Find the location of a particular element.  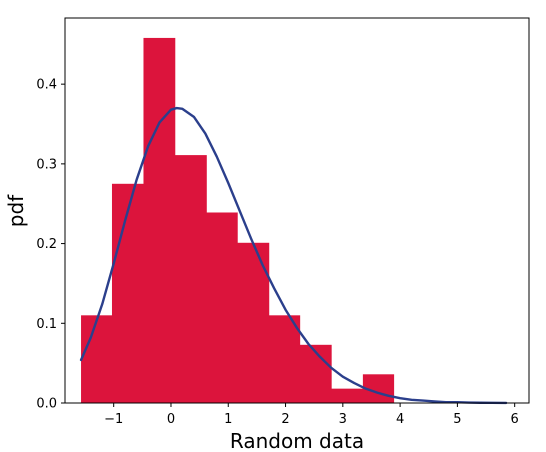

y-tick-label: 0.0 is located at coordinates (46, 404).